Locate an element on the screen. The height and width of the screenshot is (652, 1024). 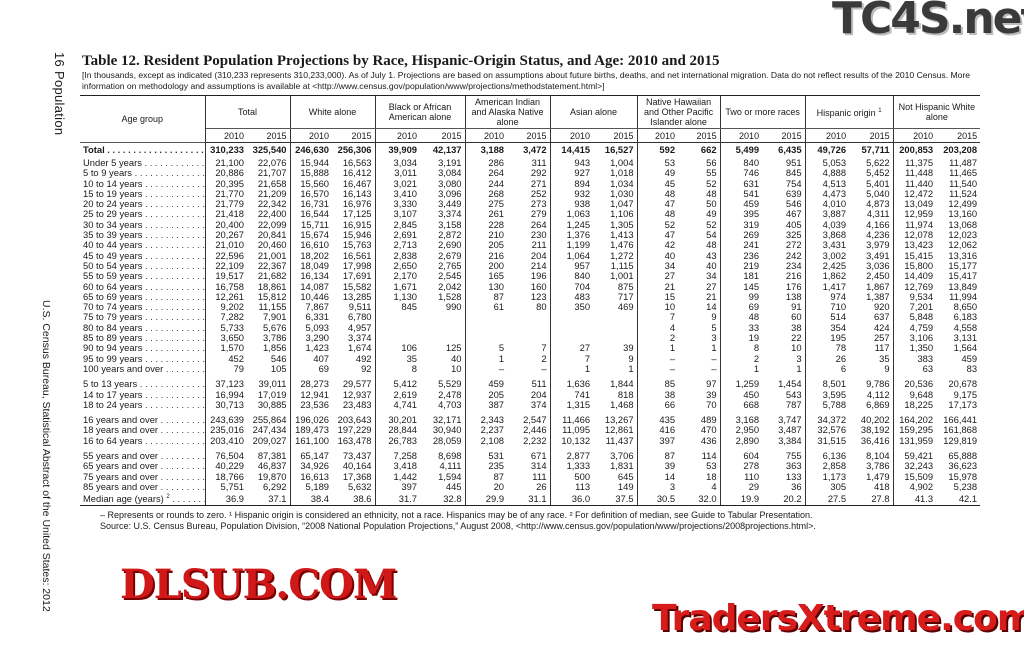
value-cell: 6,869 is located at coordinates (878, 404).